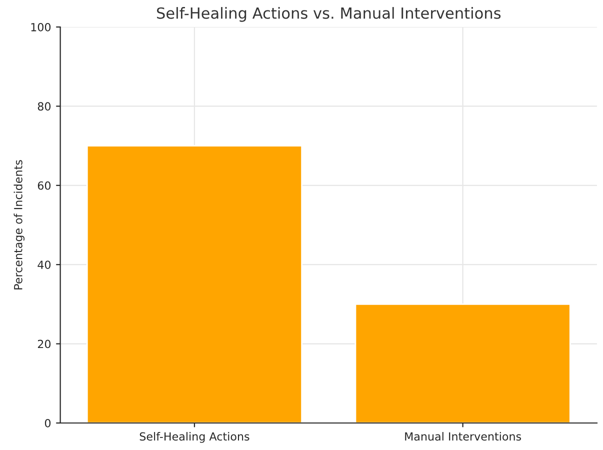 This screenshot has width=603, height=450. Describe the element at coordinates (44, 106) in the screenshot. I see `y-tick-label: 80` at that location.